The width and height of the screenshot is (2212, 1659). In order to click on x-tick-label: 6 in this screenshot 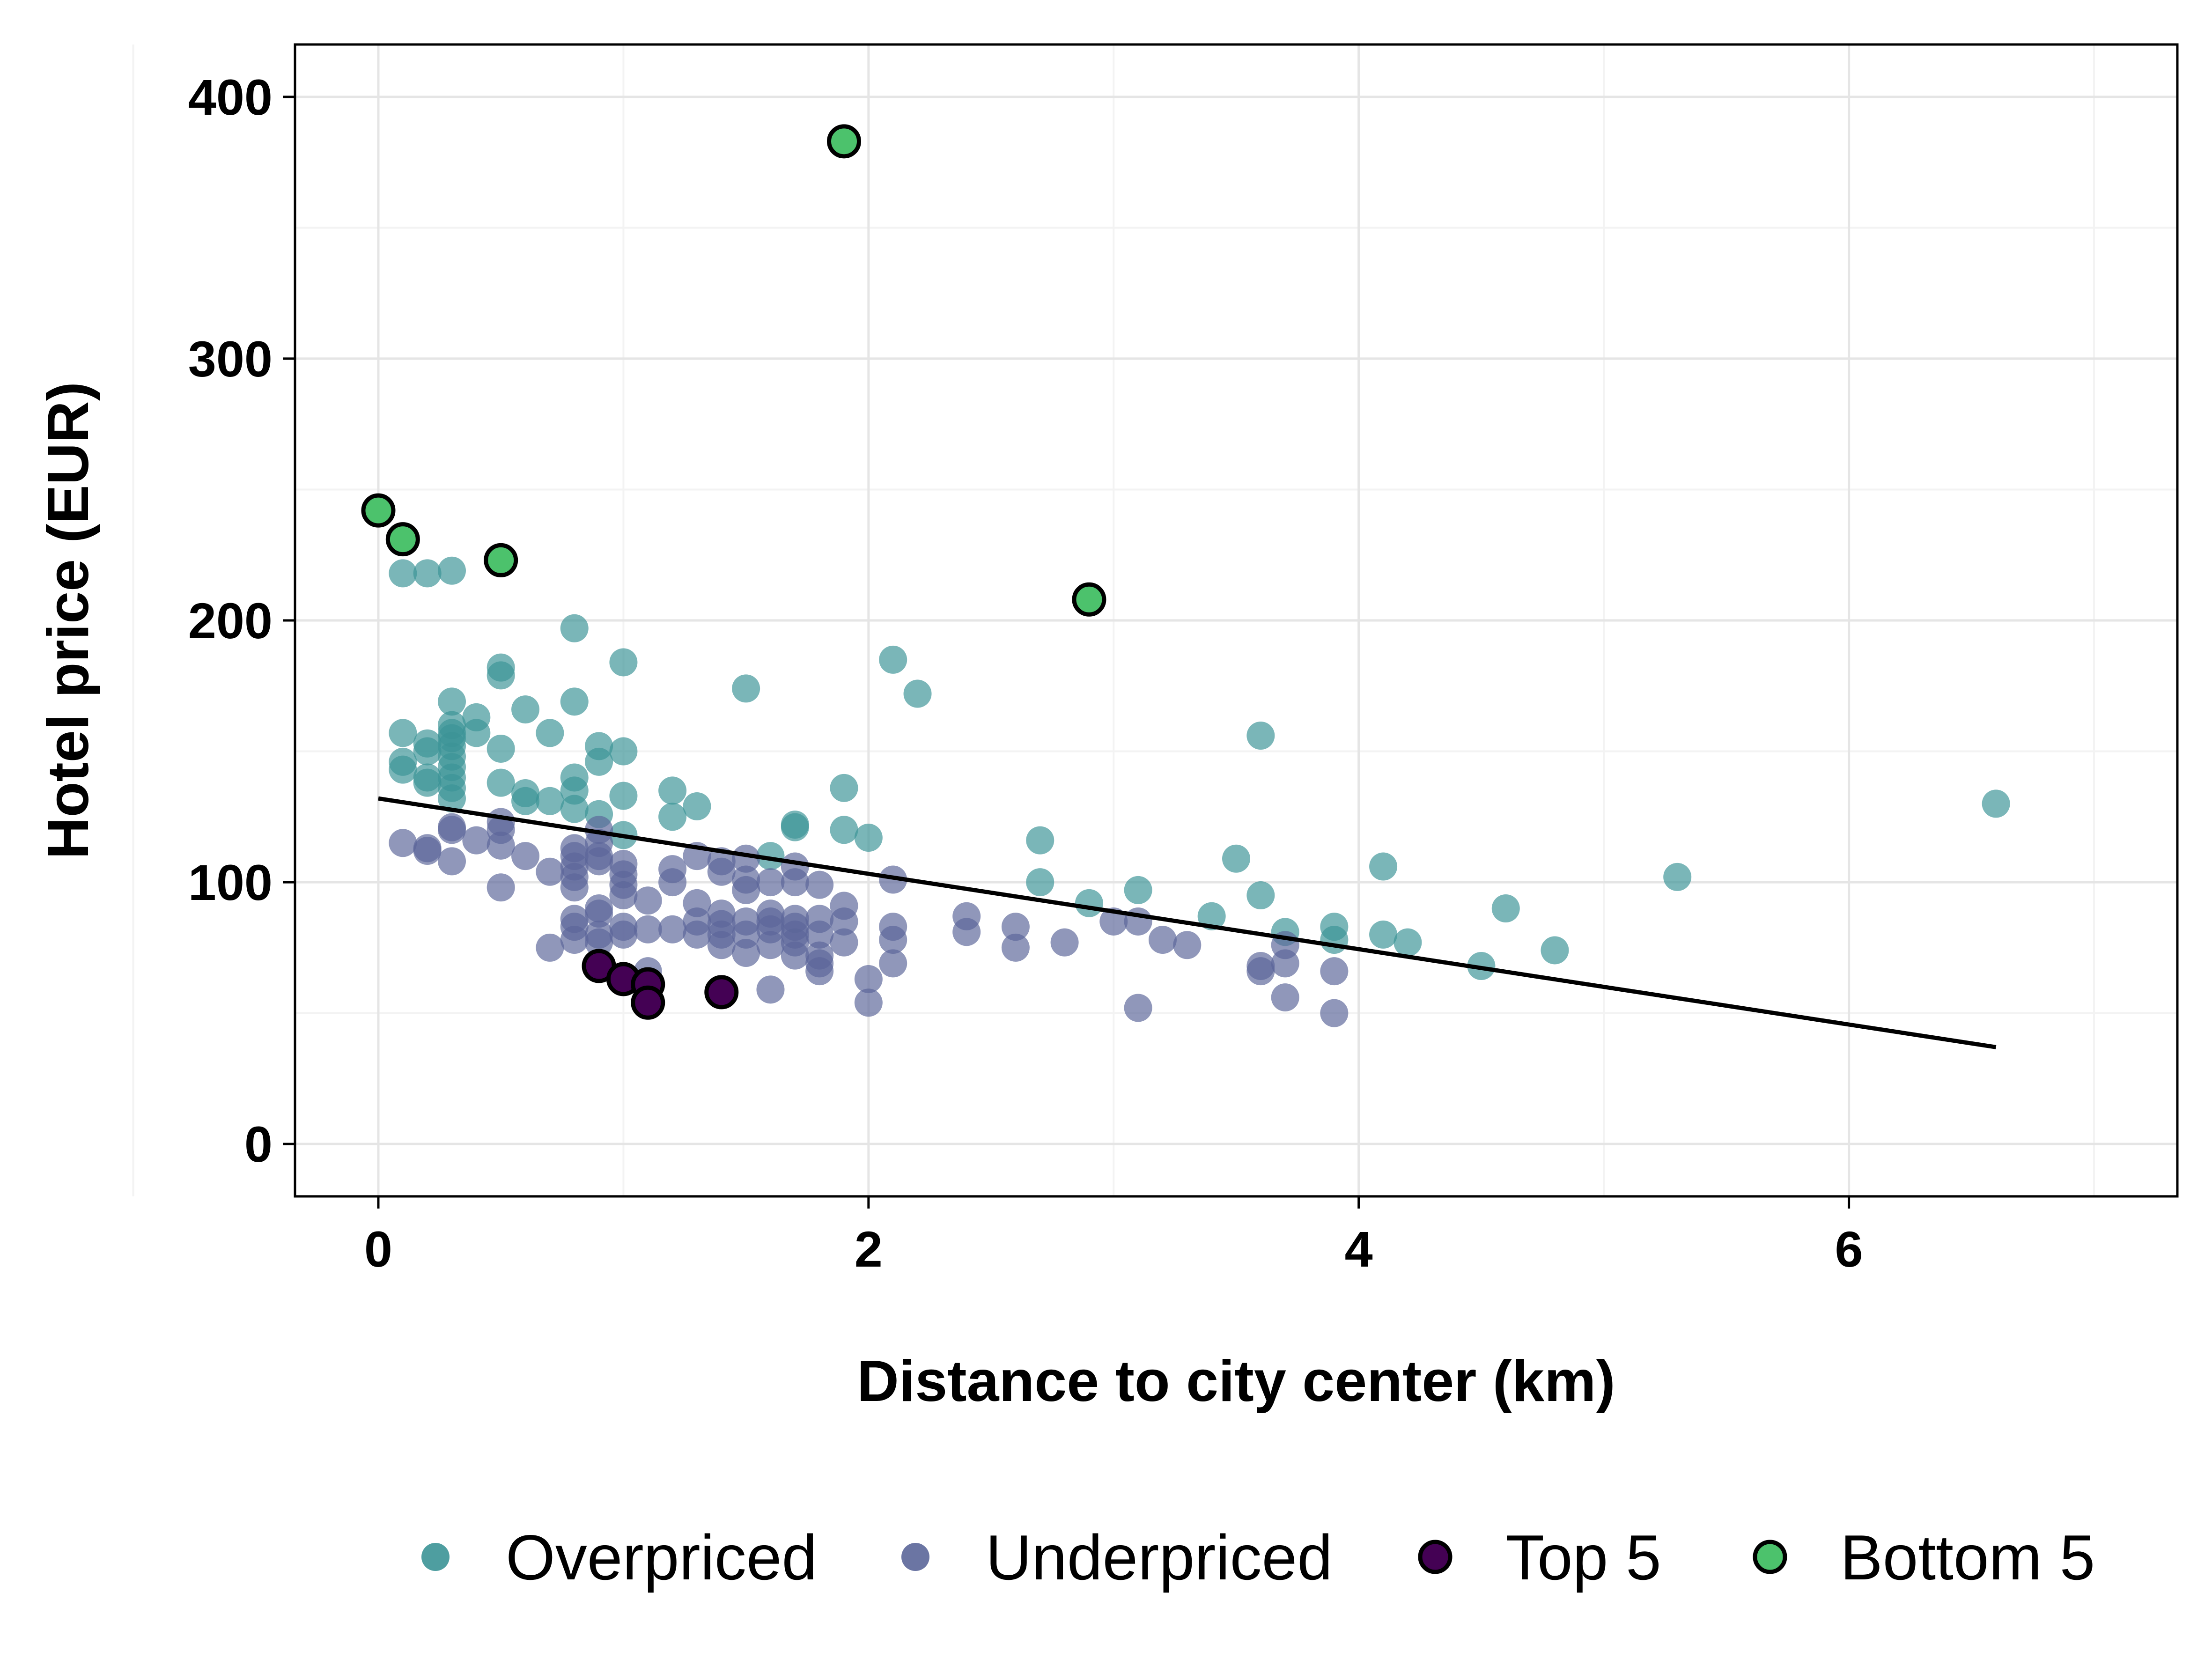, I will do `click(1849, 1249)`.